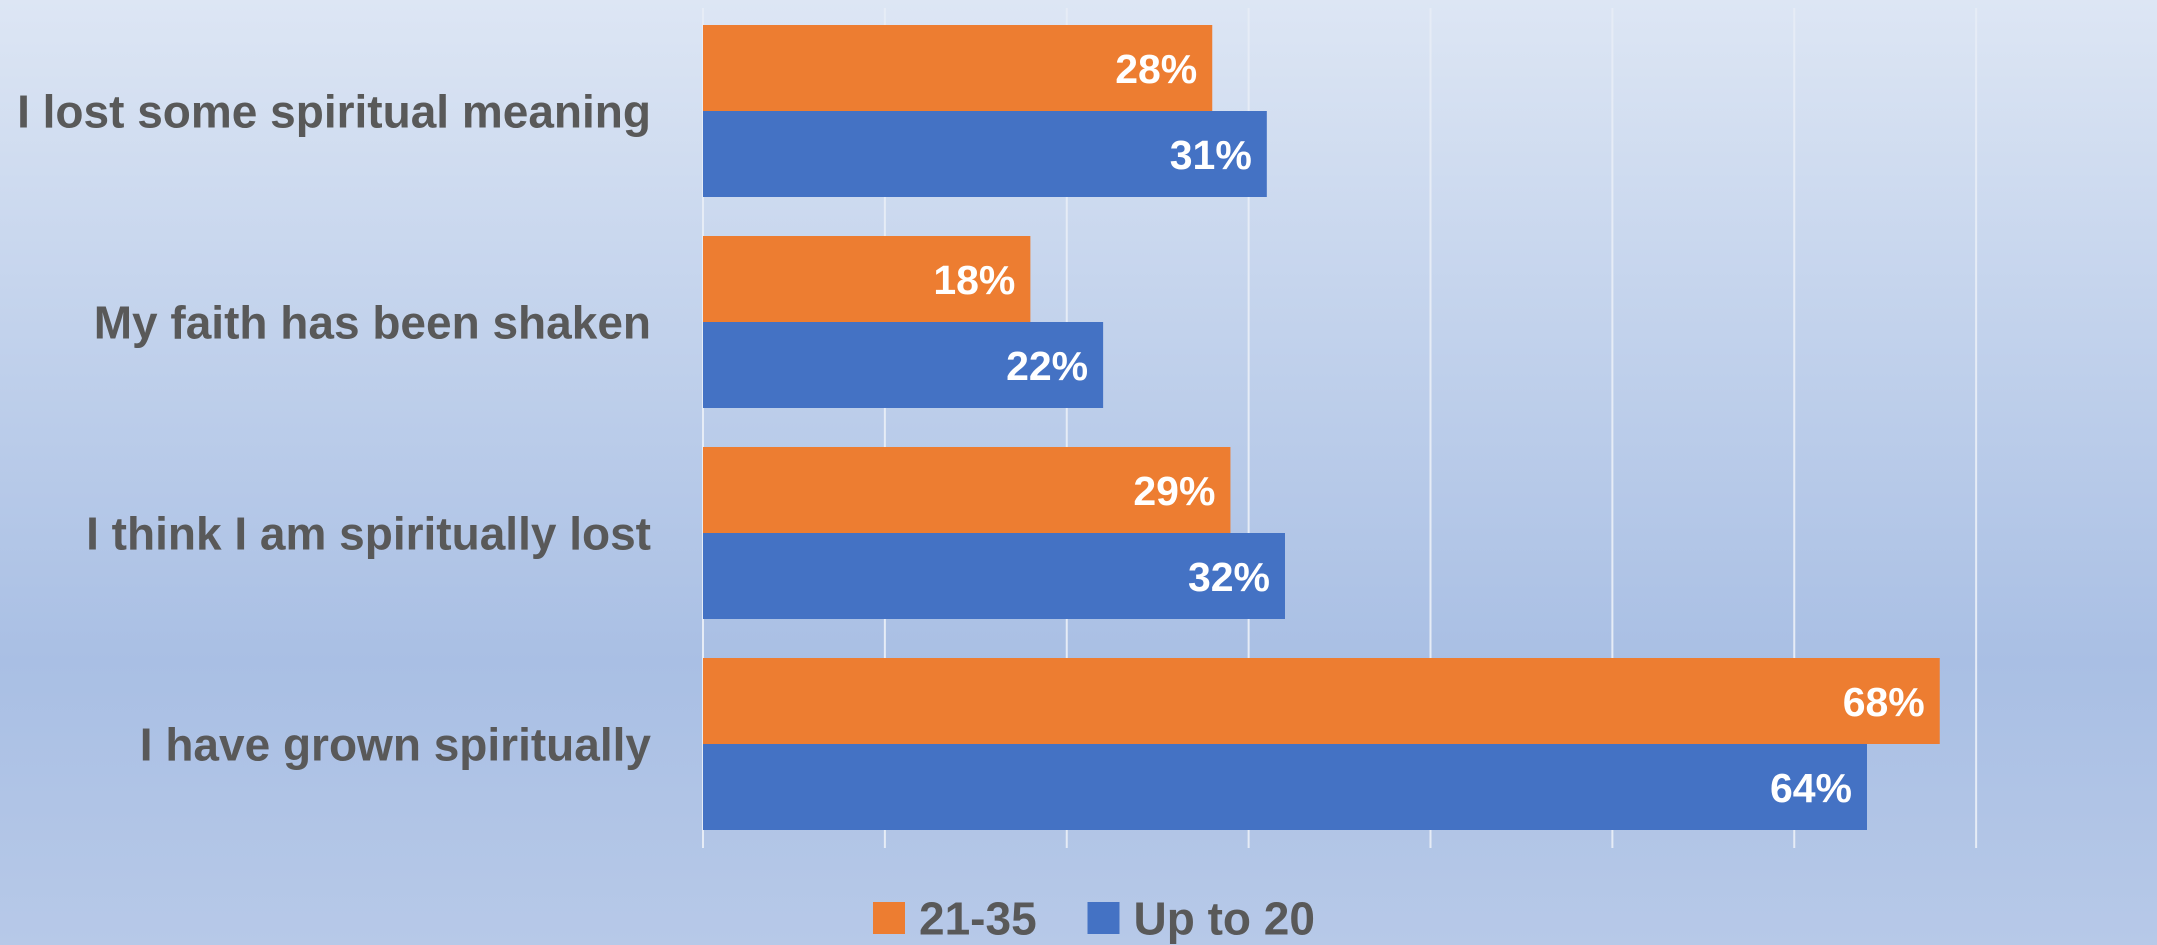  Describe the element at coordinates (1229, 577) in the screenshot. I see `data-label: 32%` at that location.